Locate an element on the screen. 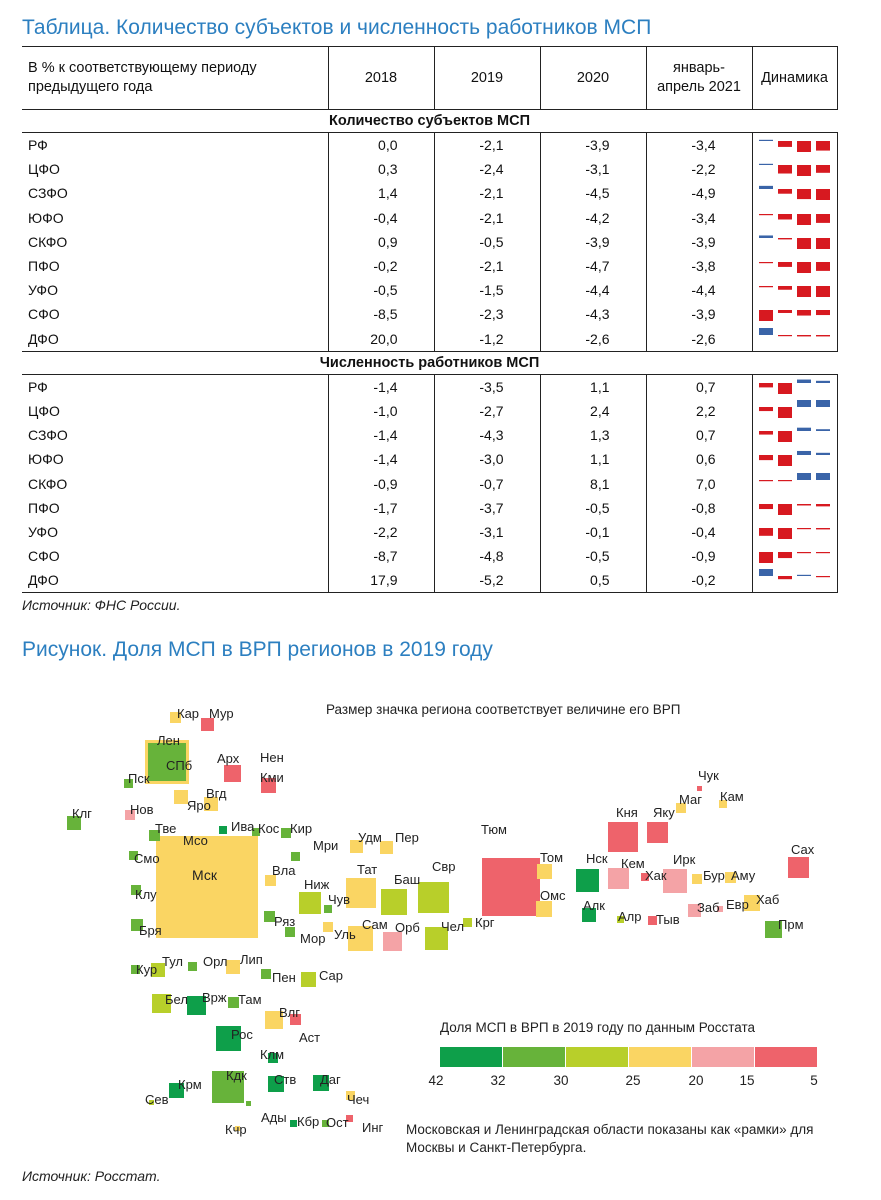 This screenshot has width=881, height=1200. value-cell: -0,4 is located at coordinates (380, 217).